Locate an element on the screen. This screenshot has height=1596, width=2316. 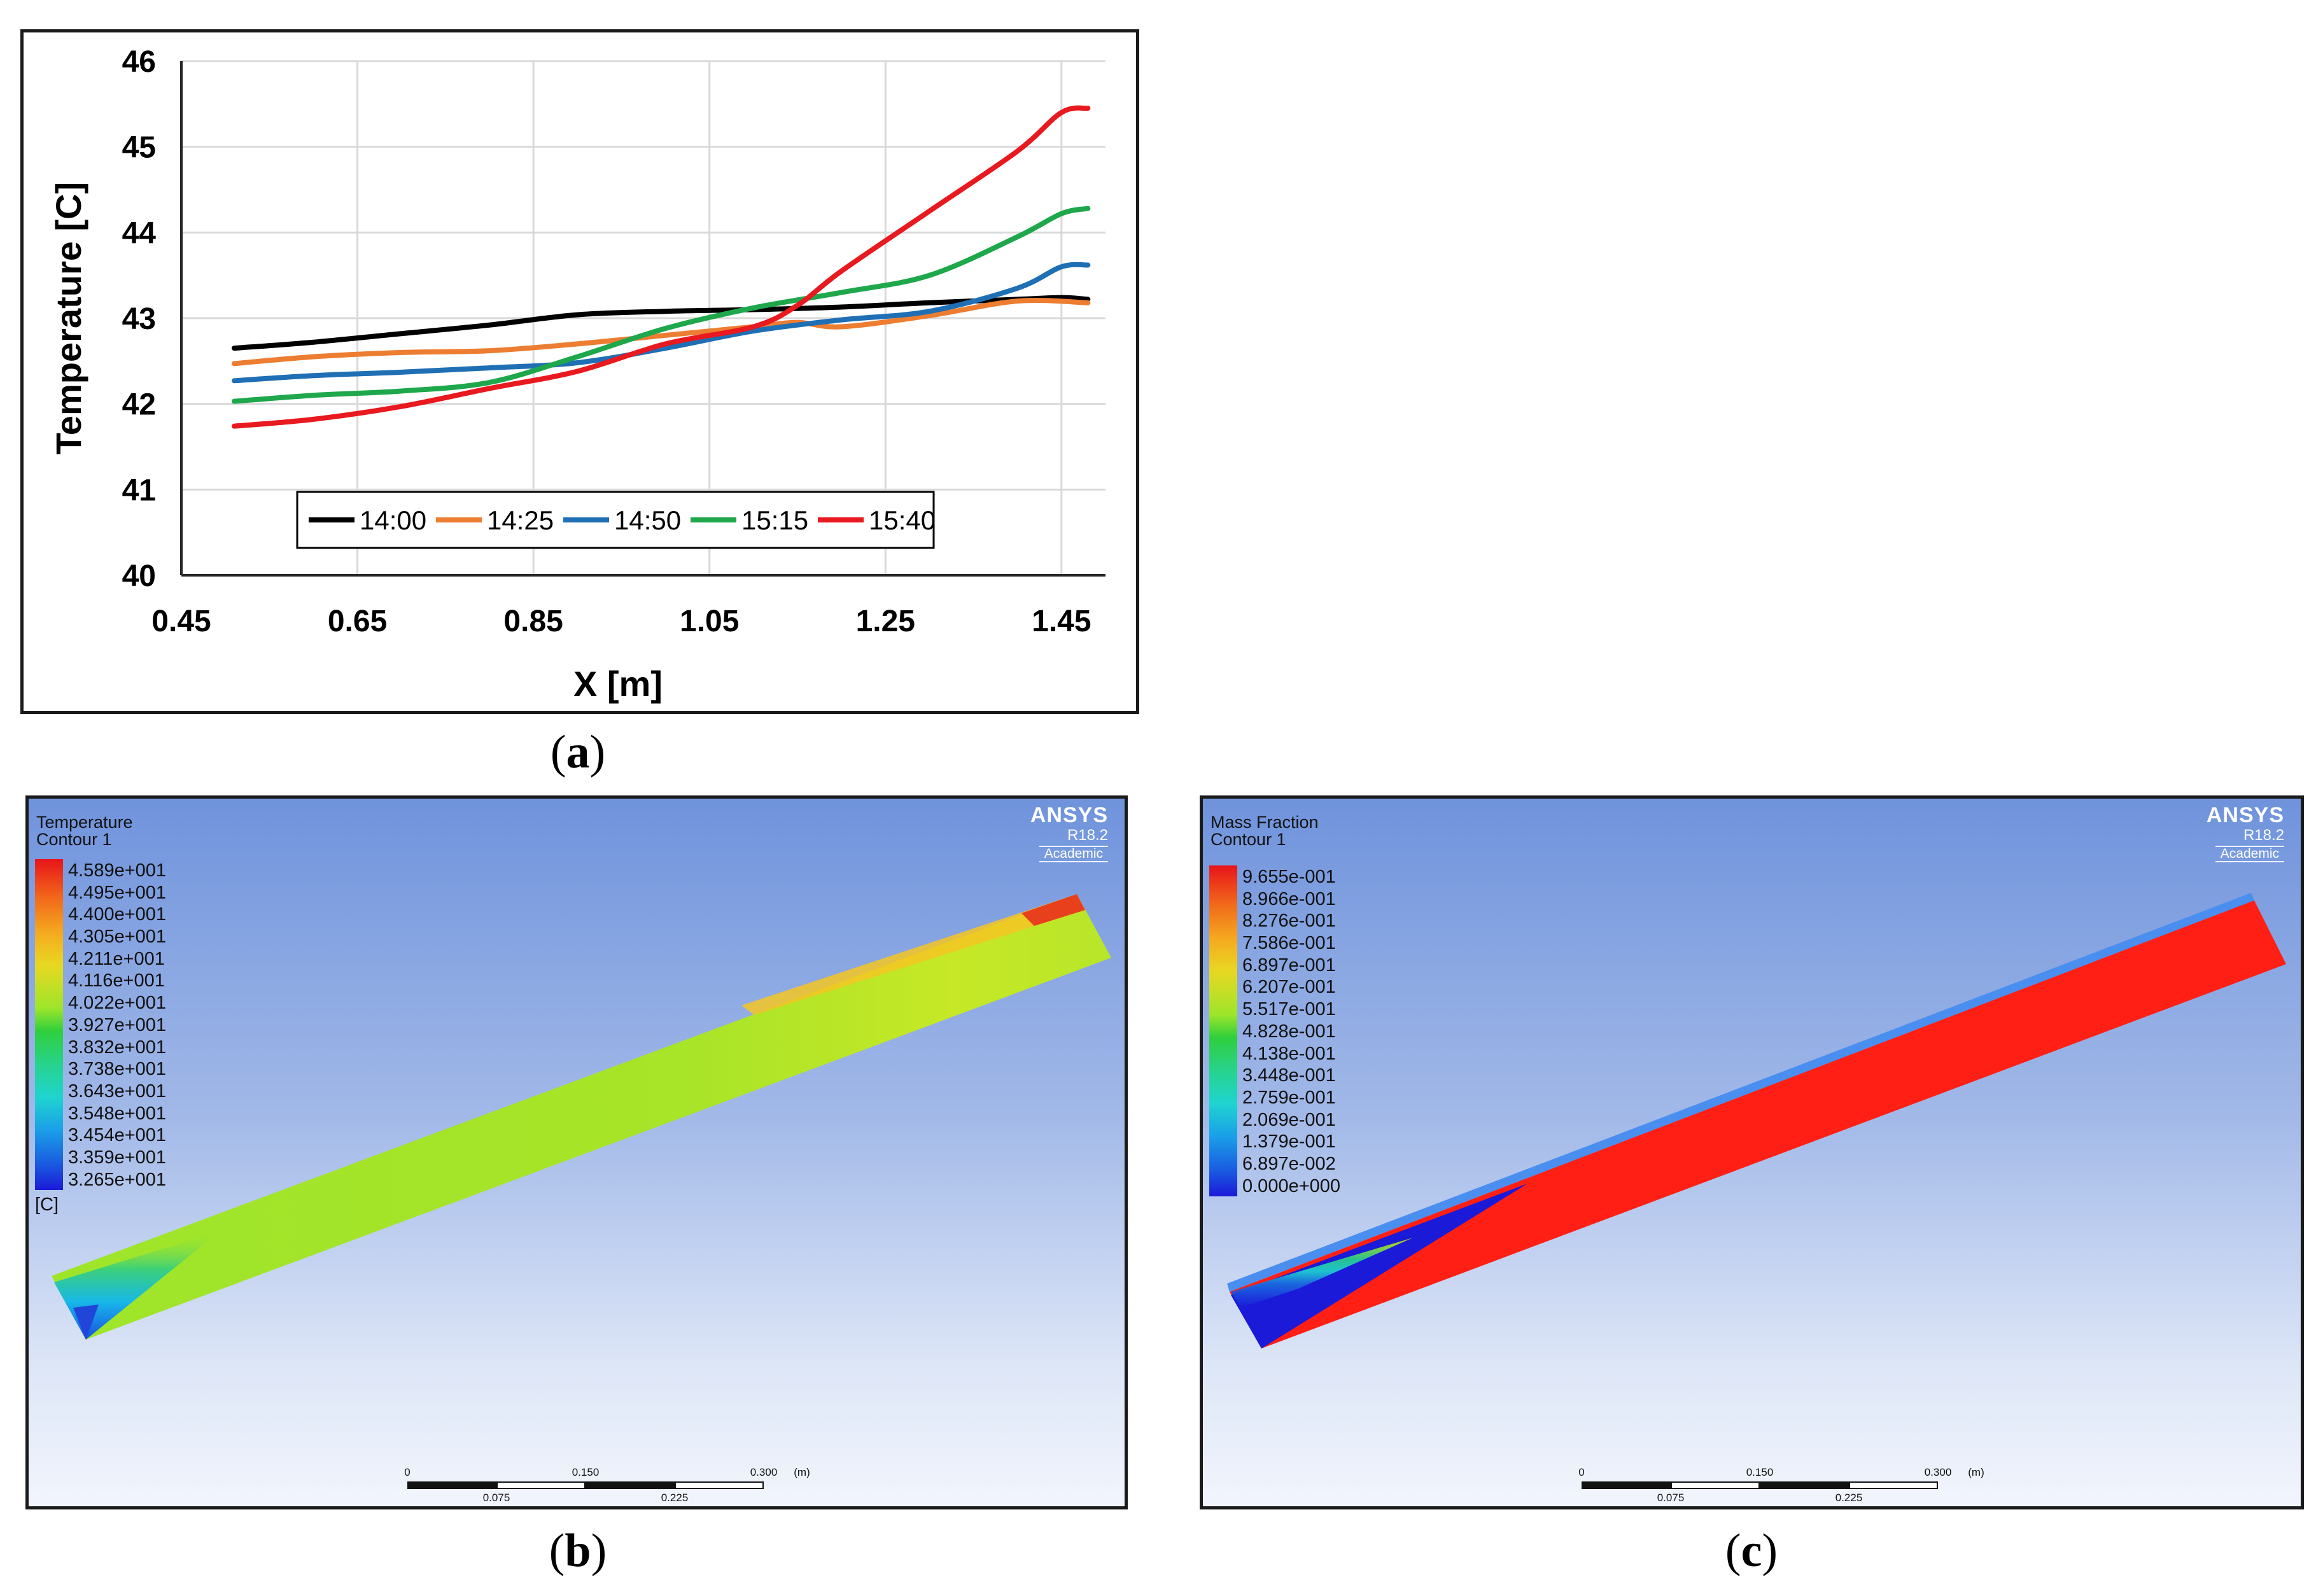
transition-region is located at coordinates (1350, 1260).